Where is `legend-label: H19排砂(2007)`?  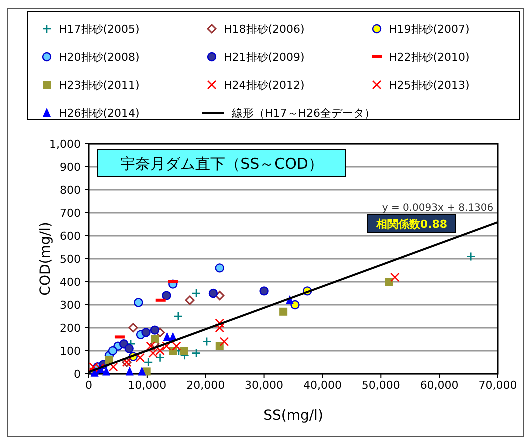 legend-label: H19排砂(2007) is located at coordinates (429, 29).